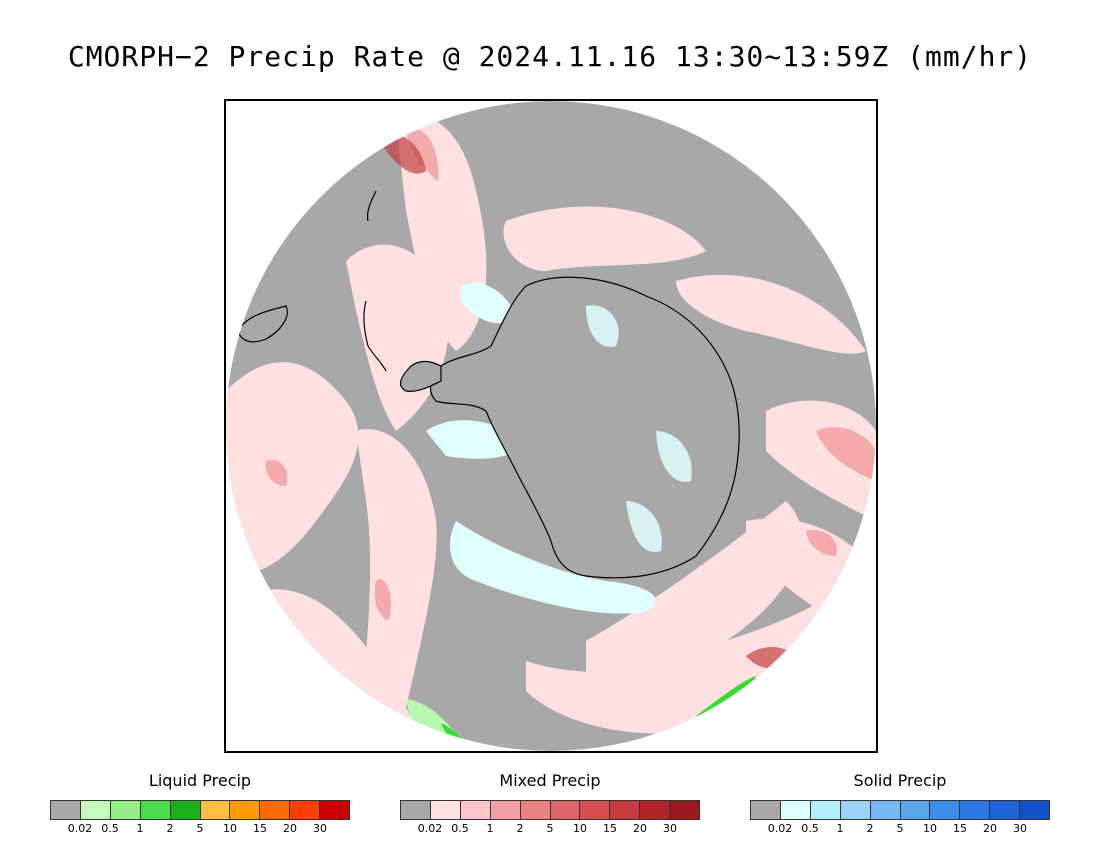 This screenshot has width=1100, height=850. Describe the element at coordinates (550, 780) in the screenshot. I see `legend-title: Mixed Precip` at that location.